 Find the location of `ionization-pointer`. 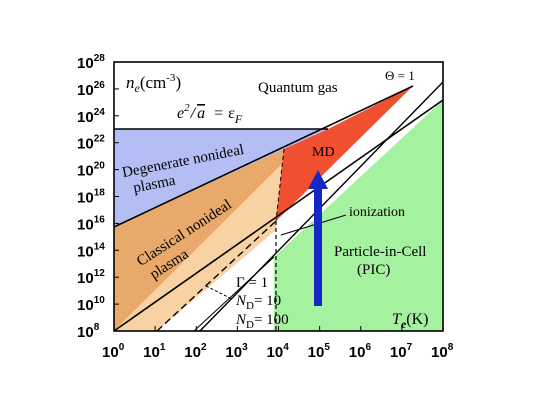

ionization-pointer is located at coordinates (313, 225).